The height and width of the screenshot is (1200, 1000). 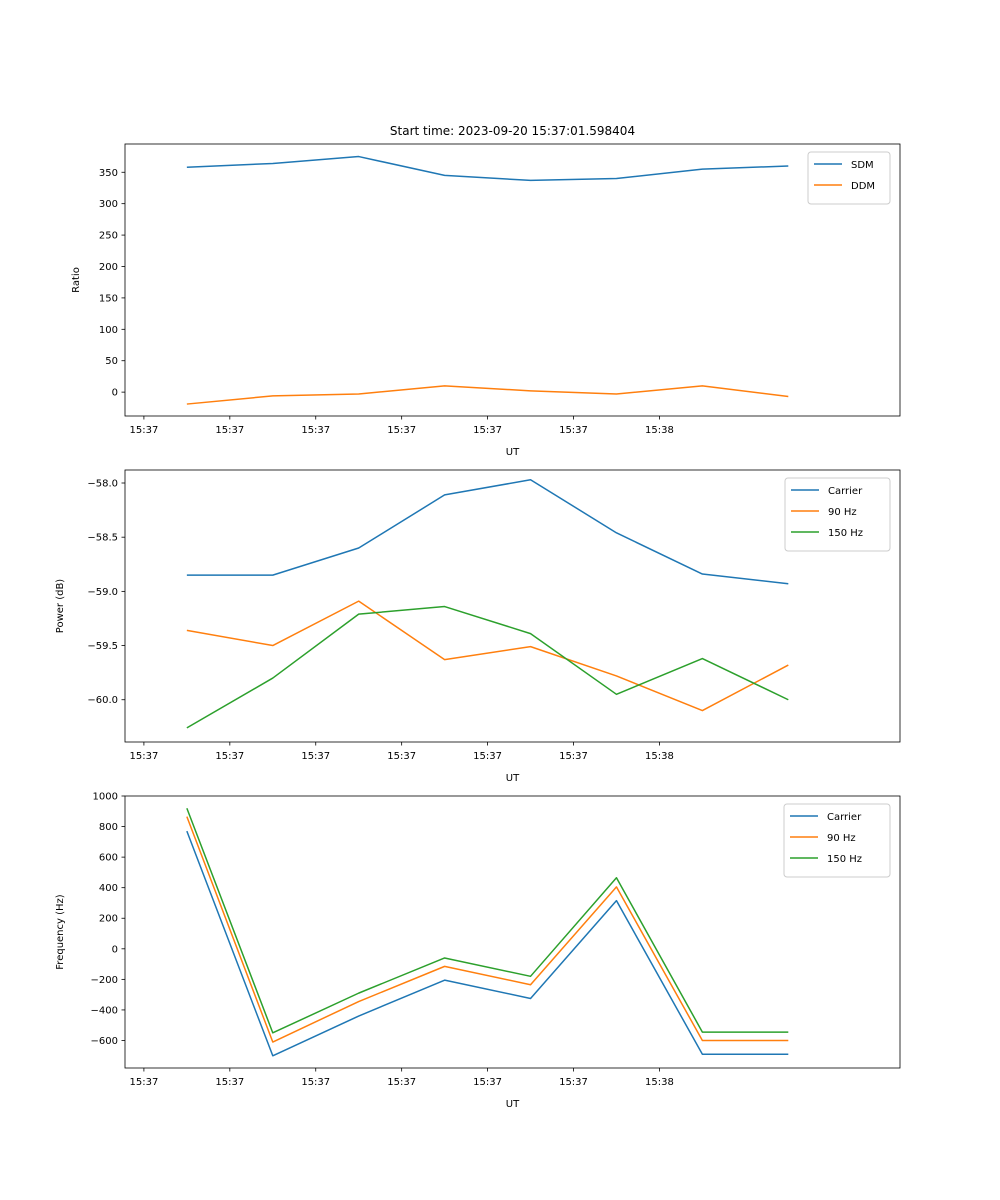 What do you see at coordinates (512, 131) in the screenshot?
I see `figure-title: Start time: 2023-09-20 15:37:01.598404` at bounding box center [512, 131].